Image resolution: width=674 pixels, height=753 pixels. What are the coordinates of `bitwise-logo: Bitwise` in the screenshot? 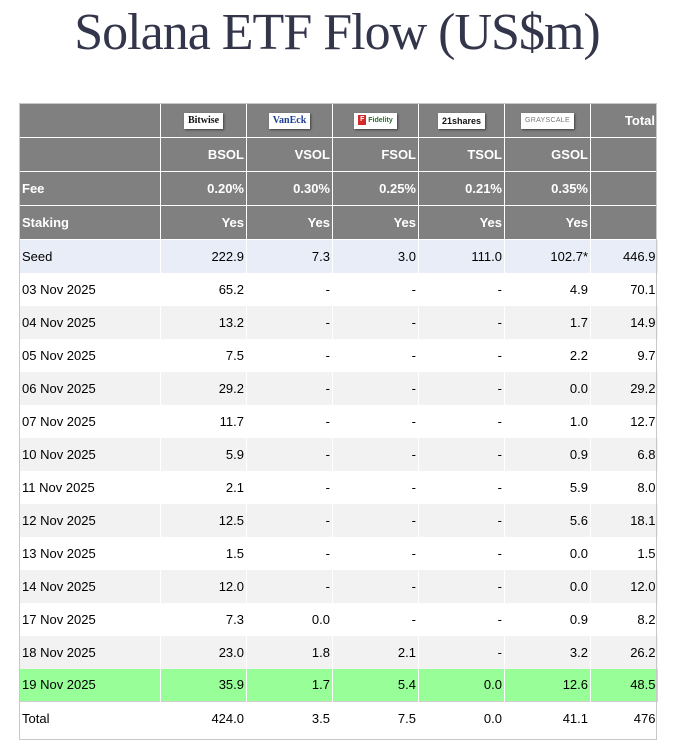 It's located at (203, 120).